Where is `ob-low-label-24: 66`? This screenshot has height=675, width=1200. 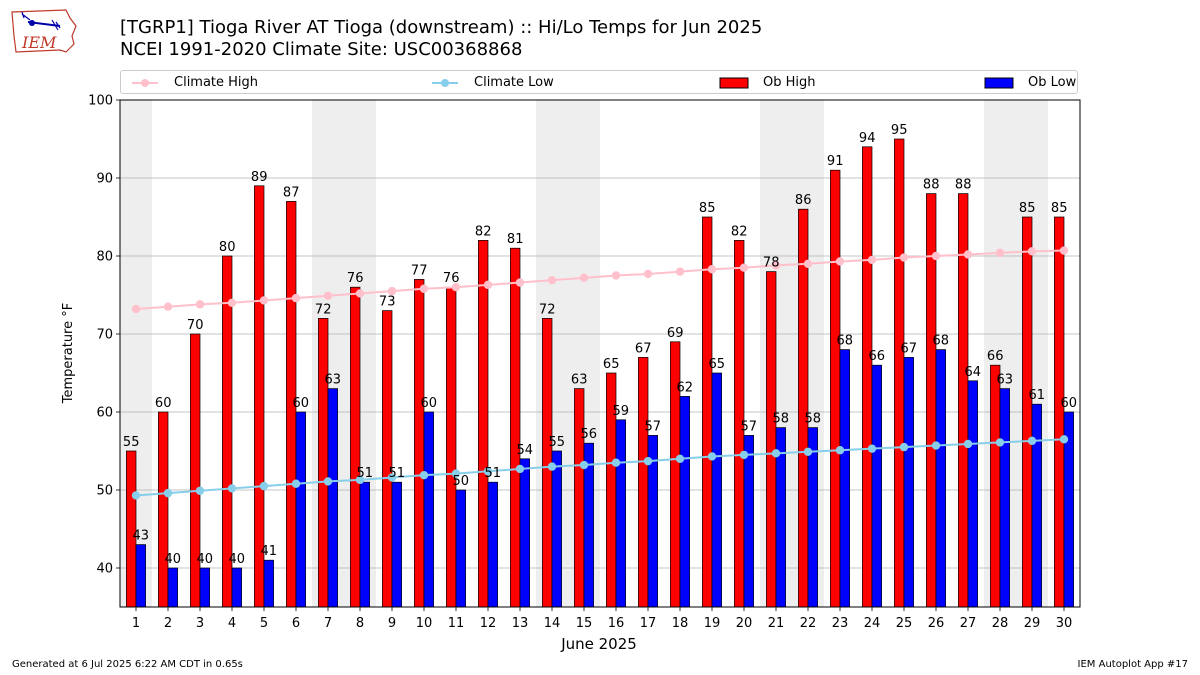 ob-low-label-24: 66 is located at coordinates (877, 356).